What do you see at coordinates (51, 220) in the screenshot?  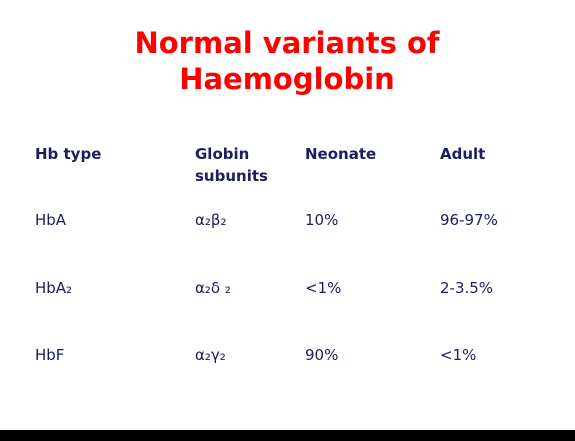 I see `table-cell: HbA` at bounding box center [51, 220].